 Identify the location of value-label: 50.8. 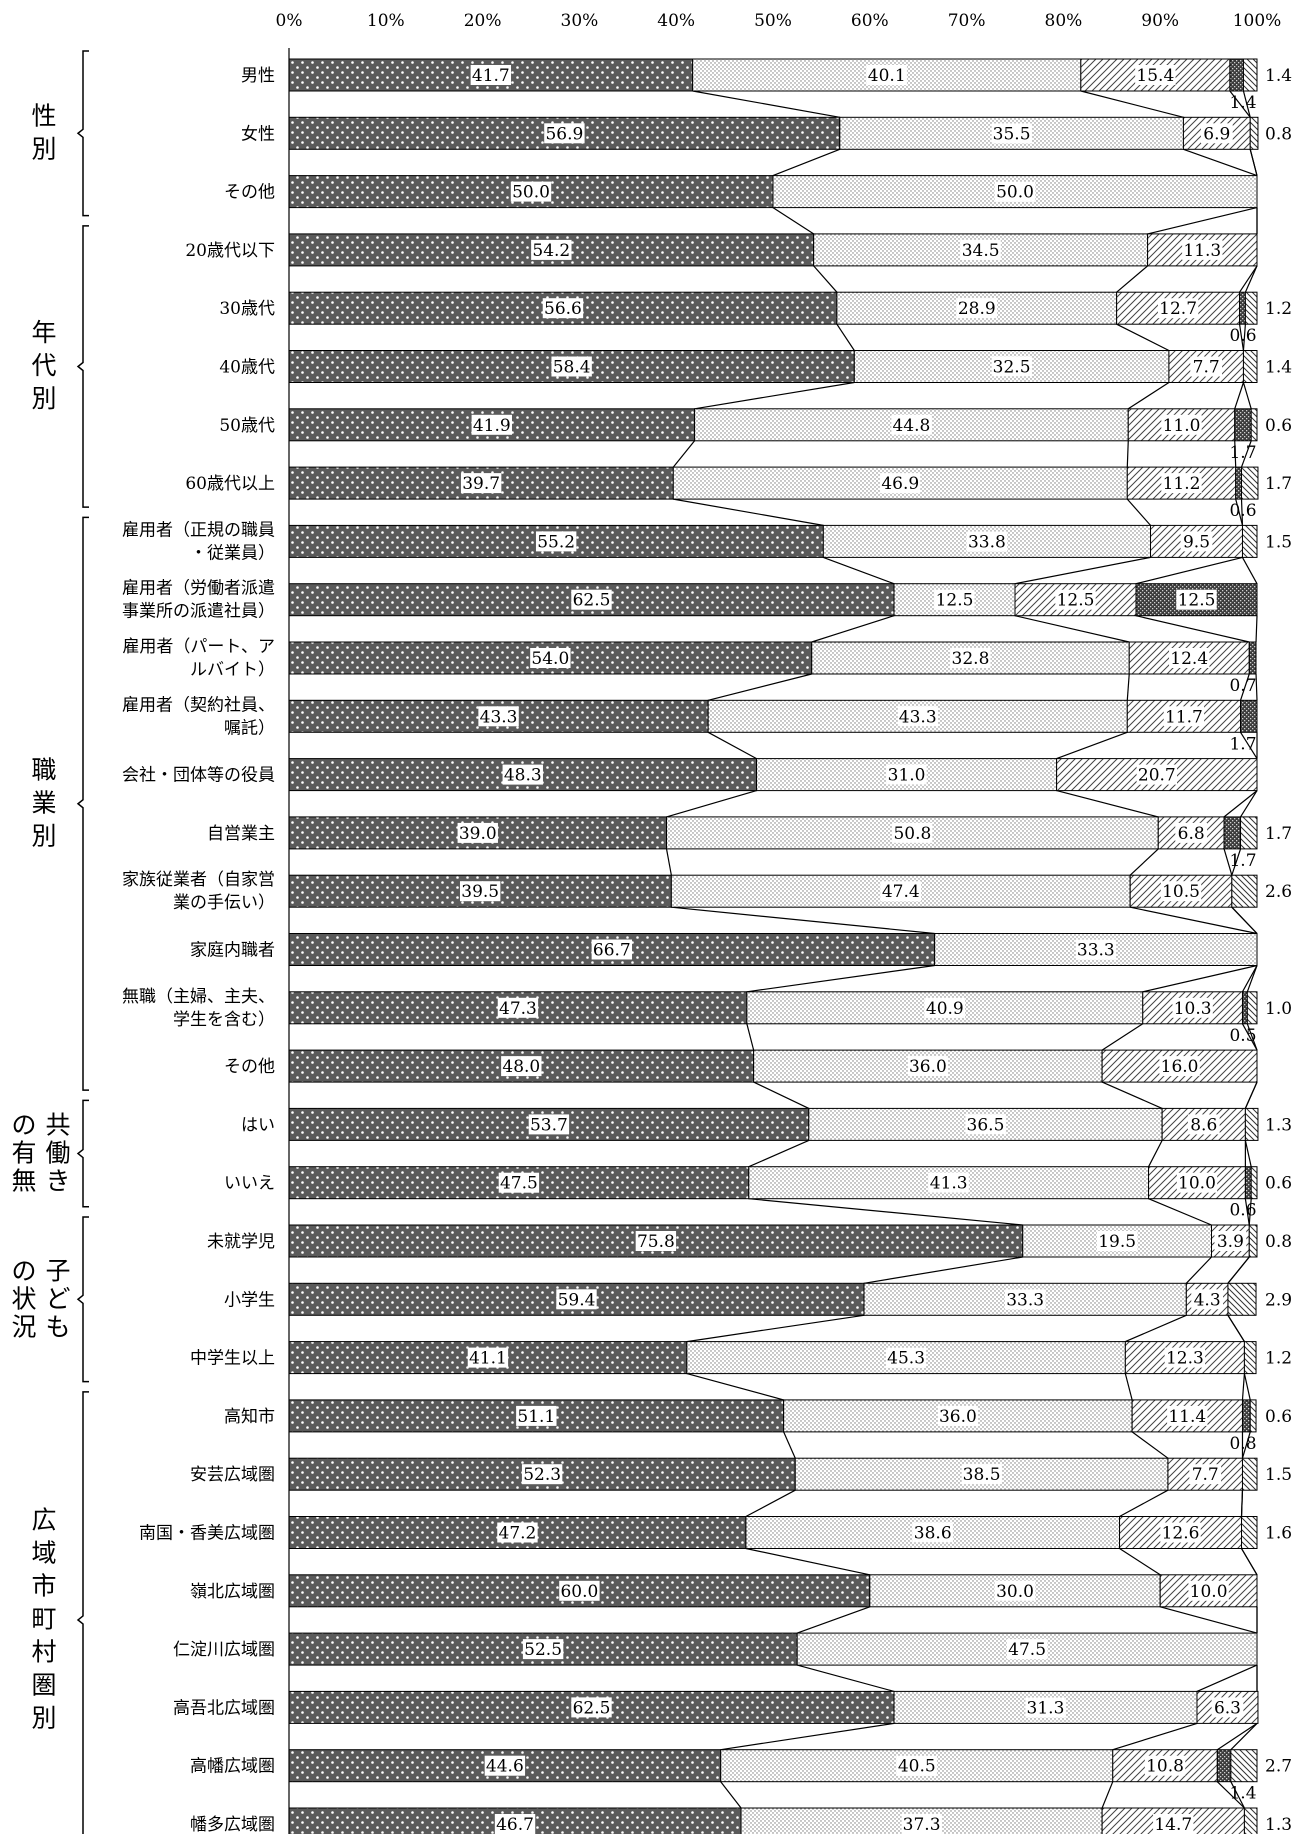
(912, 834).